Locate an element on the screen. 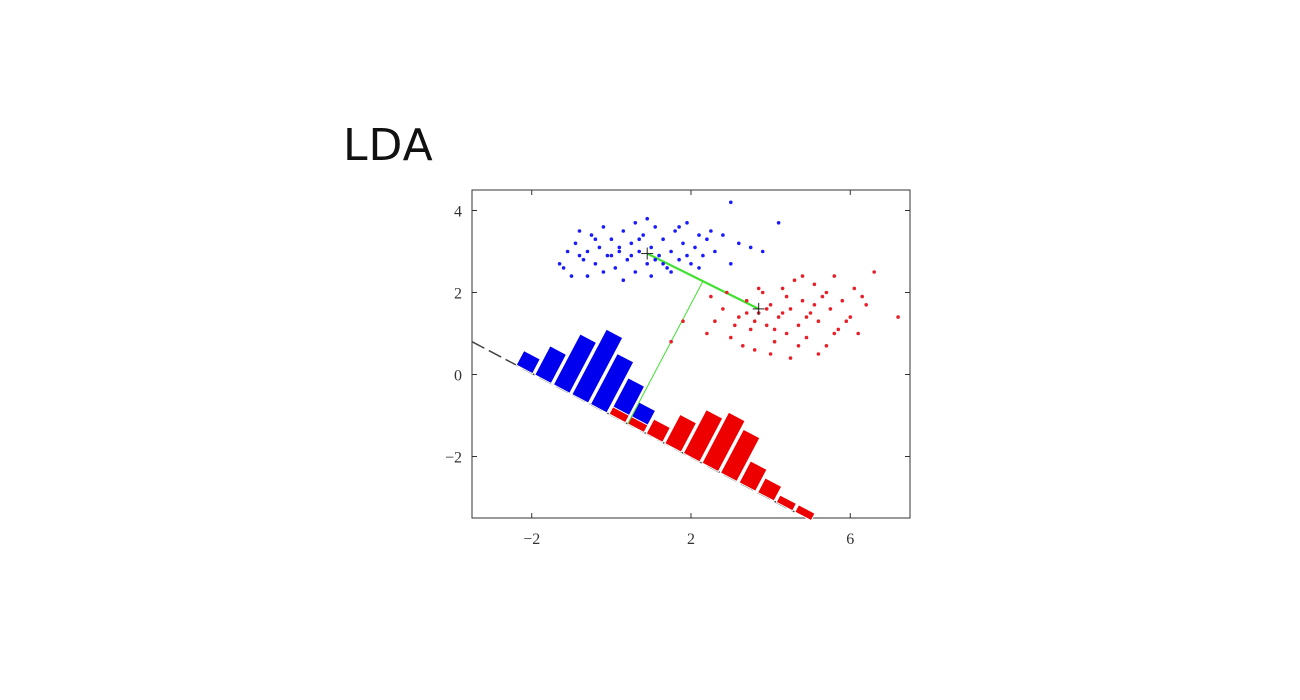 This screenshot has height=700, width=1300. point-layer is located at coordinates (728, 280).